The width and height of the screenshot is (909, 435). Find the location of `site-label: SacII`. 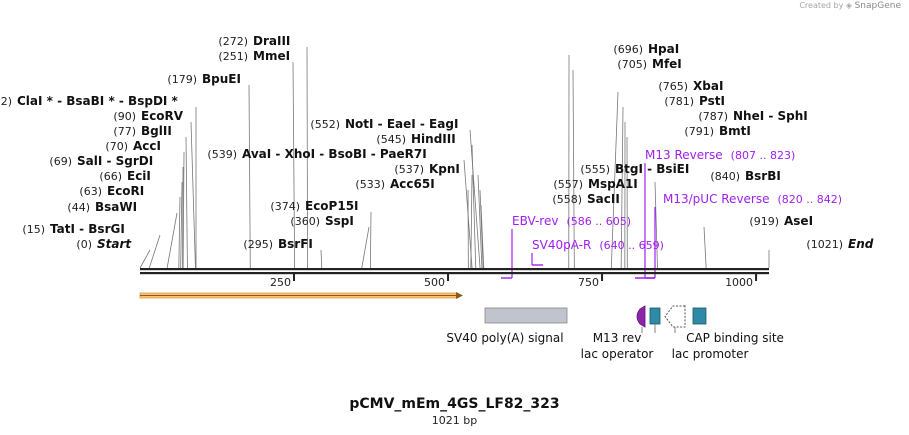

site-label: SacII is located at coordinates (603, 199).